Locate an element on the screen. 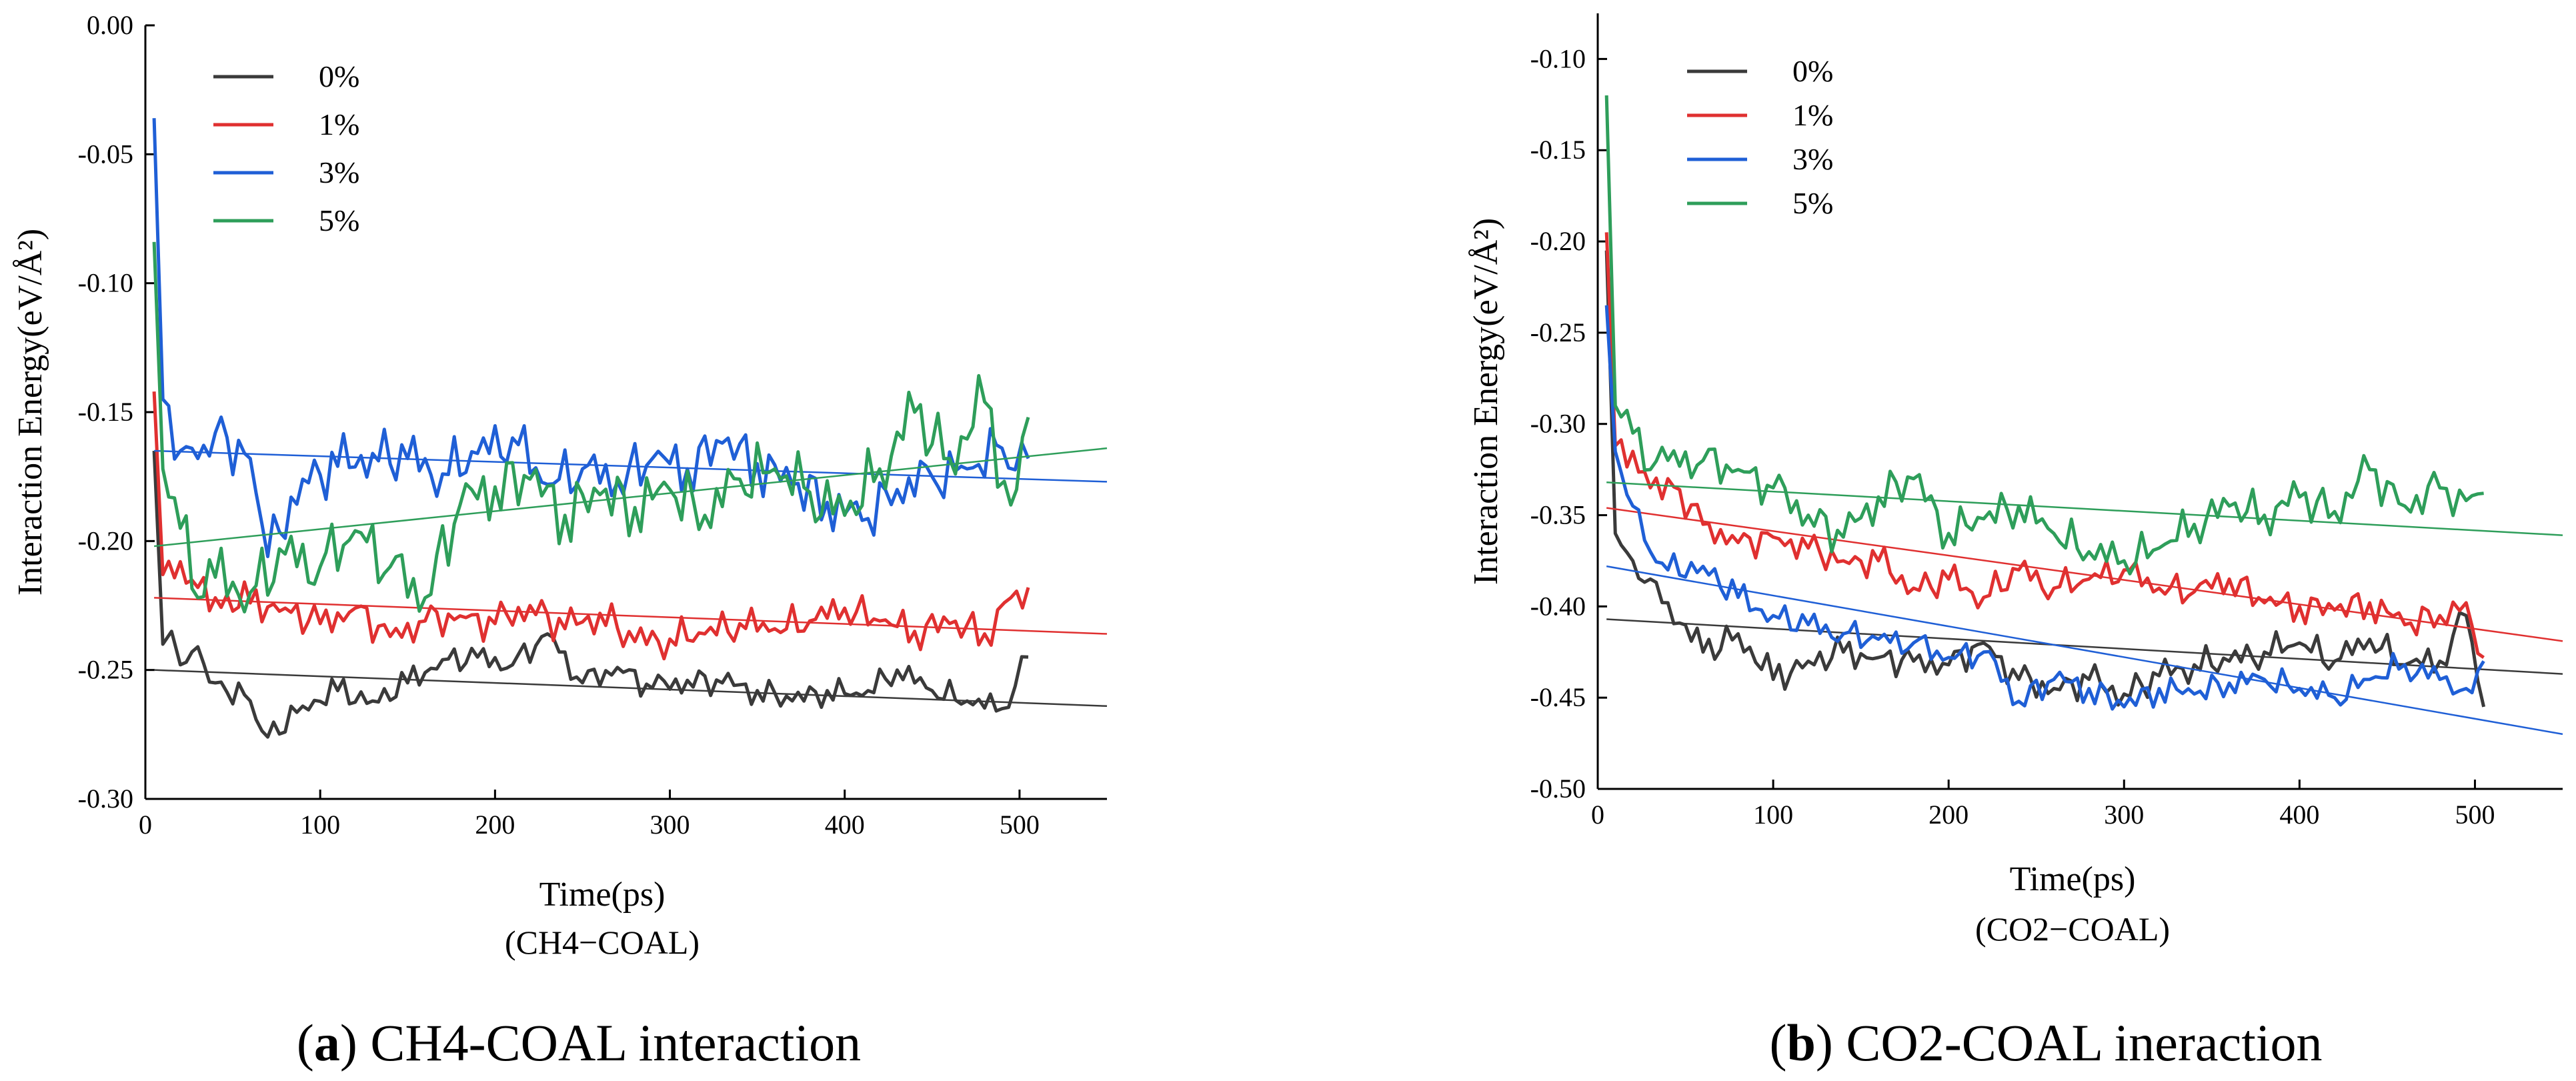 The width and height of the screenshot is (2576, 1081). trend-line-3pct is located at coordinates (2084, 650).